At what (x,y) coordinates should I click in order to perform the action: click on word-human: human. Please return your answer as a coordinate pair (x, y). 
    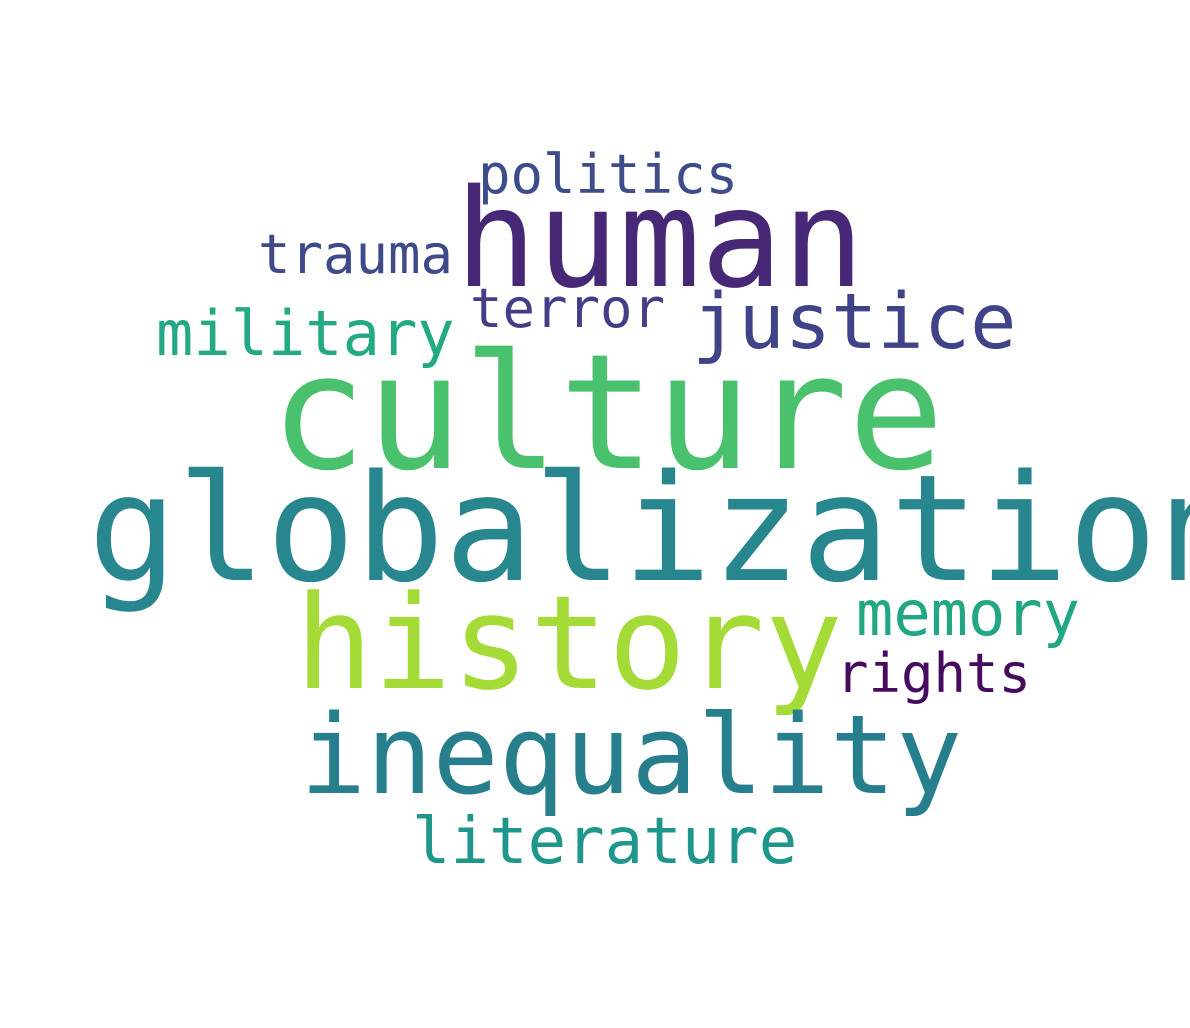
    Looking at the image, I should click on (660, 240).